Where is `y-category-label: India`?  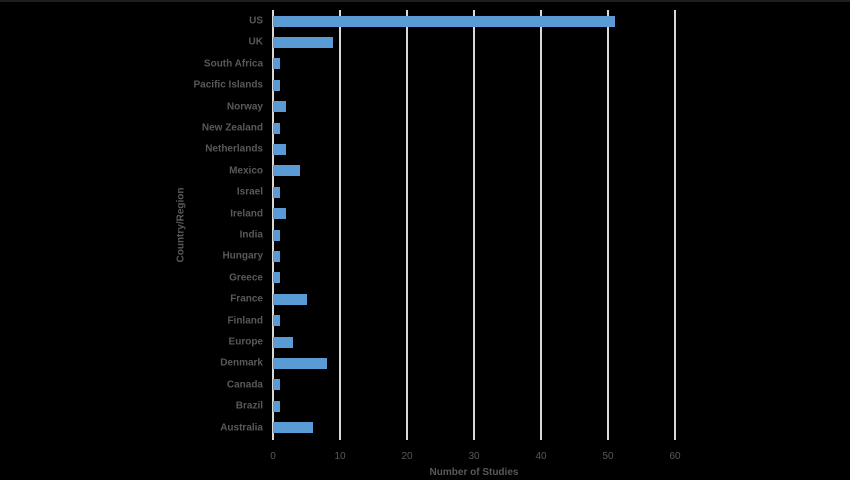 y-category-label: India is located at coordinates (251, 235).